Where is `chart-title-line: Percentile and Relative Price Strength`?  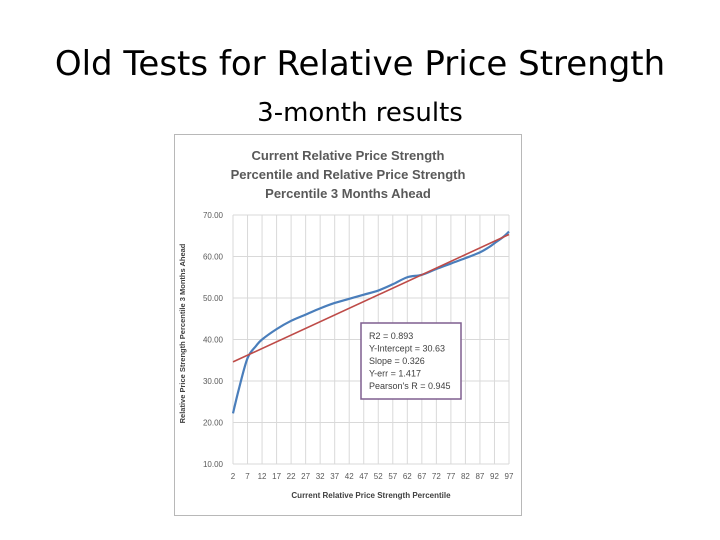
chart-title-line: Percentile and Relative Price Strength is located at coordinates (348, 174).